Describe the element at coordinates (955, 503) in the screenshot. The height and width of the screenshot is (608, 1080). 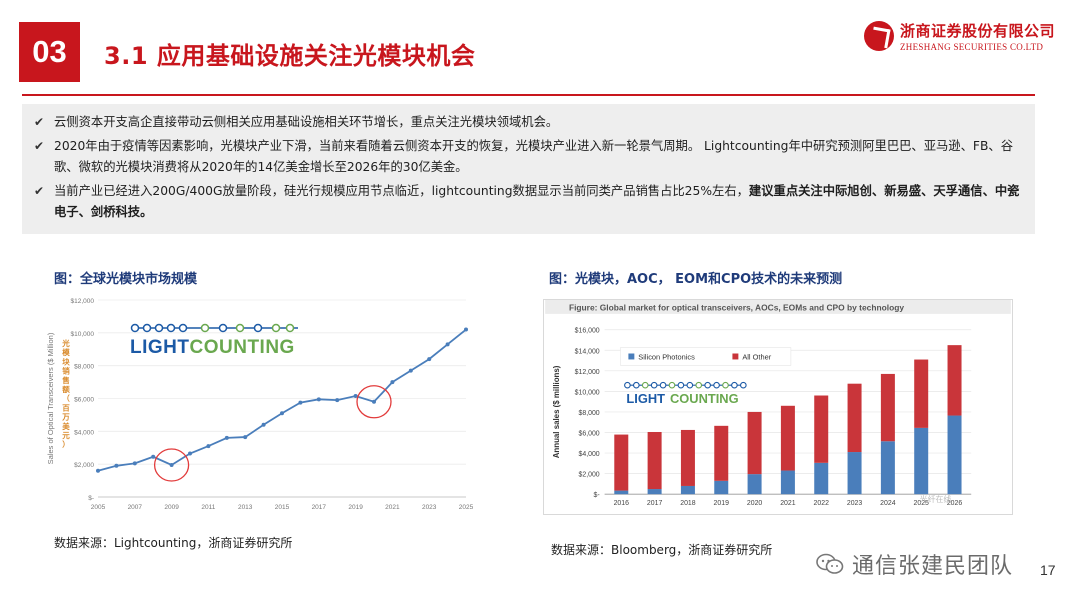
I see `x-tick-label: 2026` at that location.